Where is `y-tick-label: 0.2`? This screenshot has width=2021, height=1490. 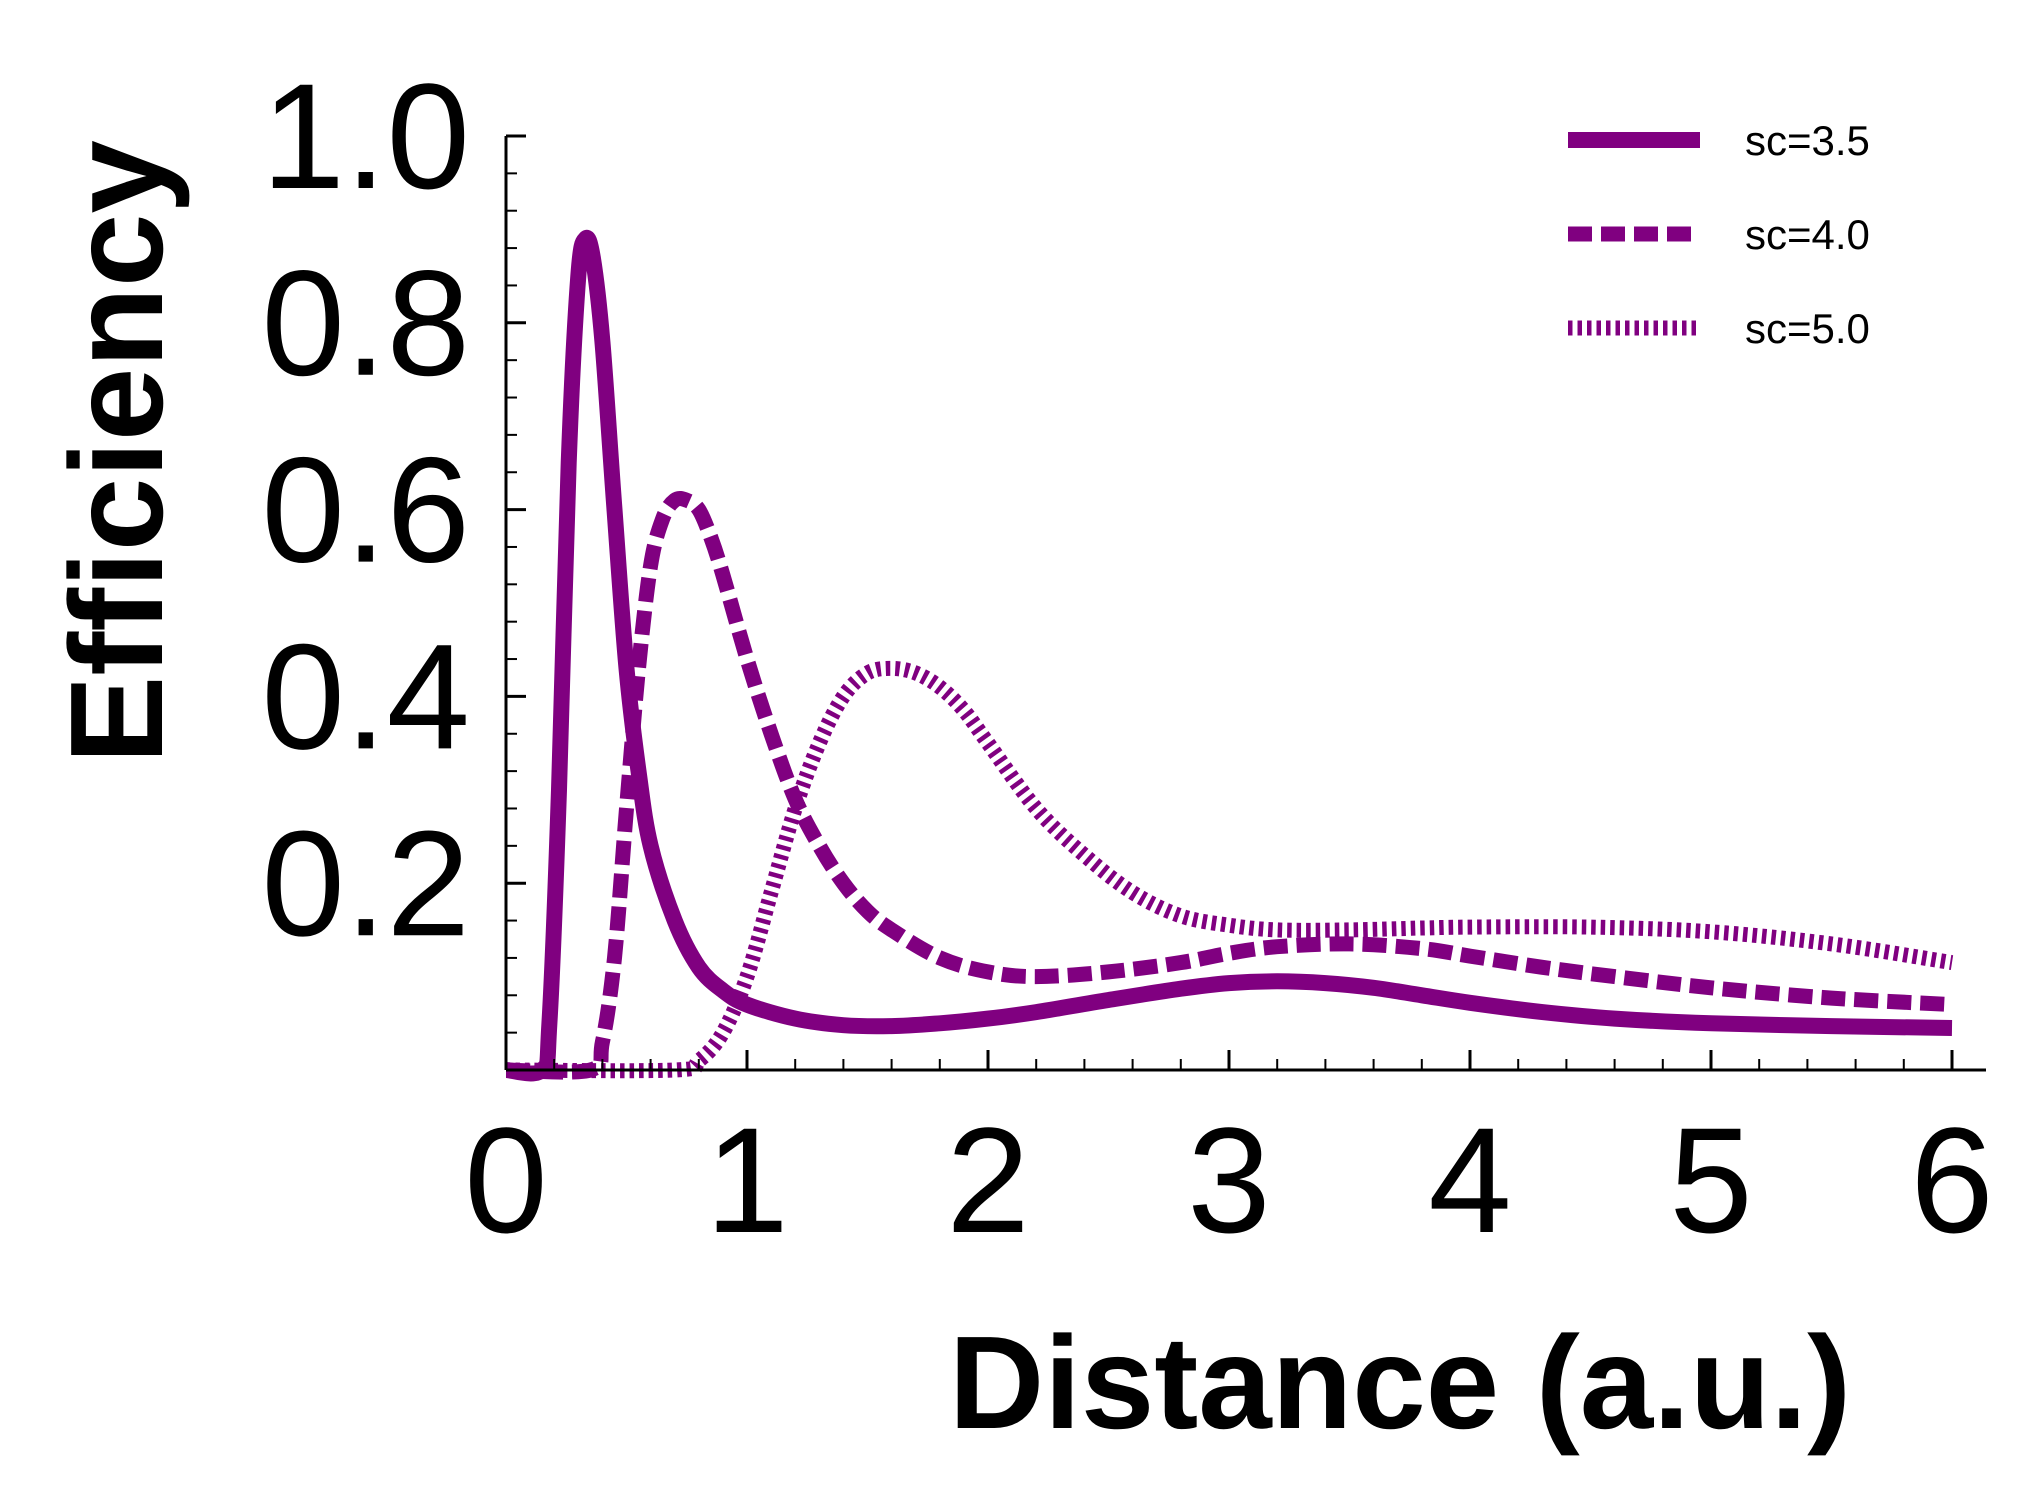 y-tick-label: 0.2 is located at coordinates (365, 883).